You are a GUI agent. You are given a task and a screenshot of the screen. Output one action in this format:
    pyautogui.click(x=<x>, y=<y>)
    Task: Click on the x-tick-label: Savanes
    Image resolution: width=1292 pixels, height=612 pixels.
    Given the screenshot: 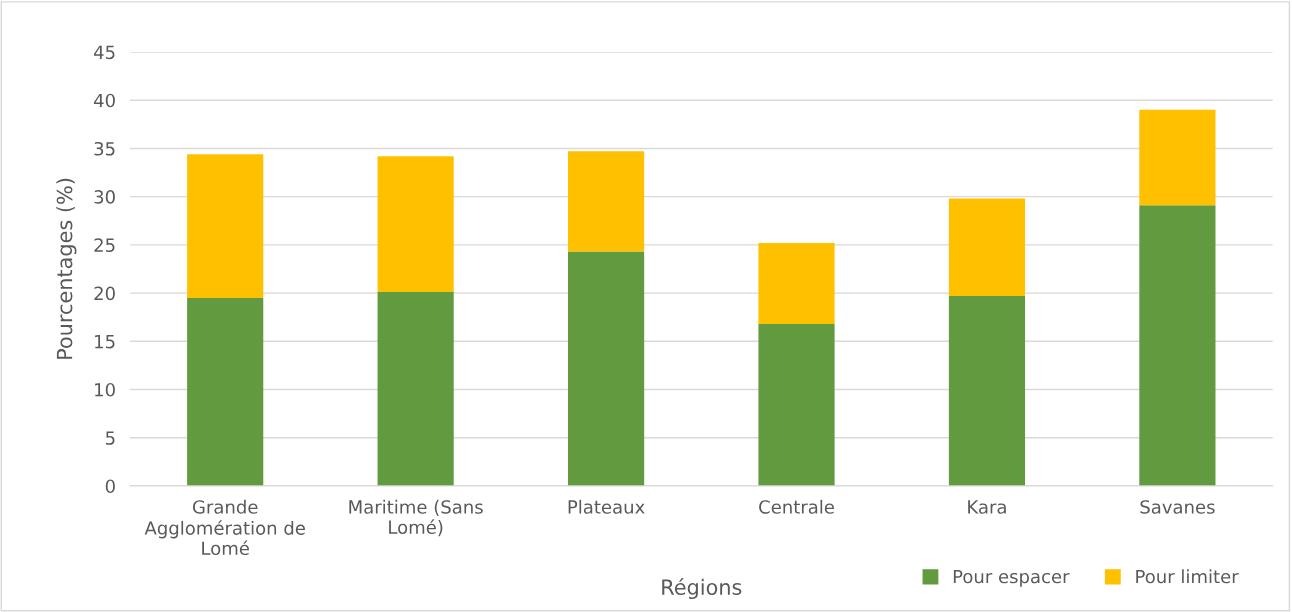 What is the action you would take?
    pyautogui.click(x=1177, y=507)
    